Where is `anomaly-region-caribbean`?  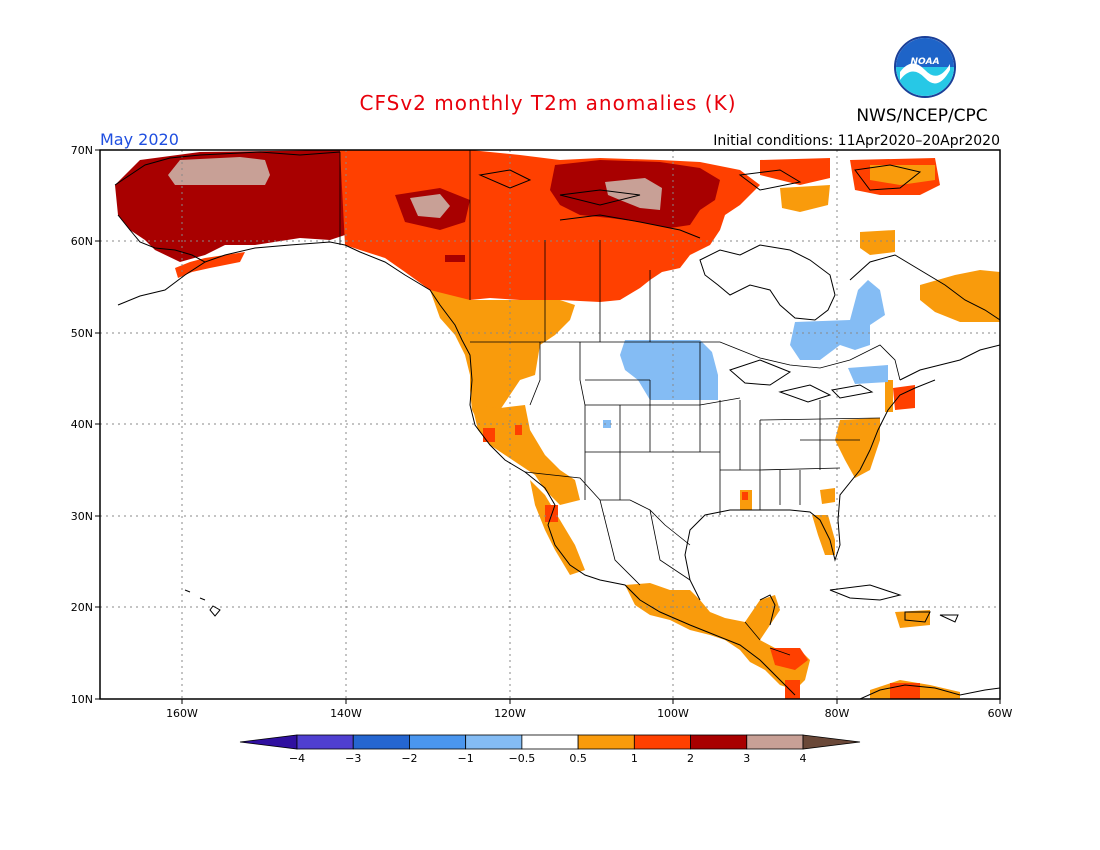
anomaly-region-caribbean is located at coordinates (912, 619).